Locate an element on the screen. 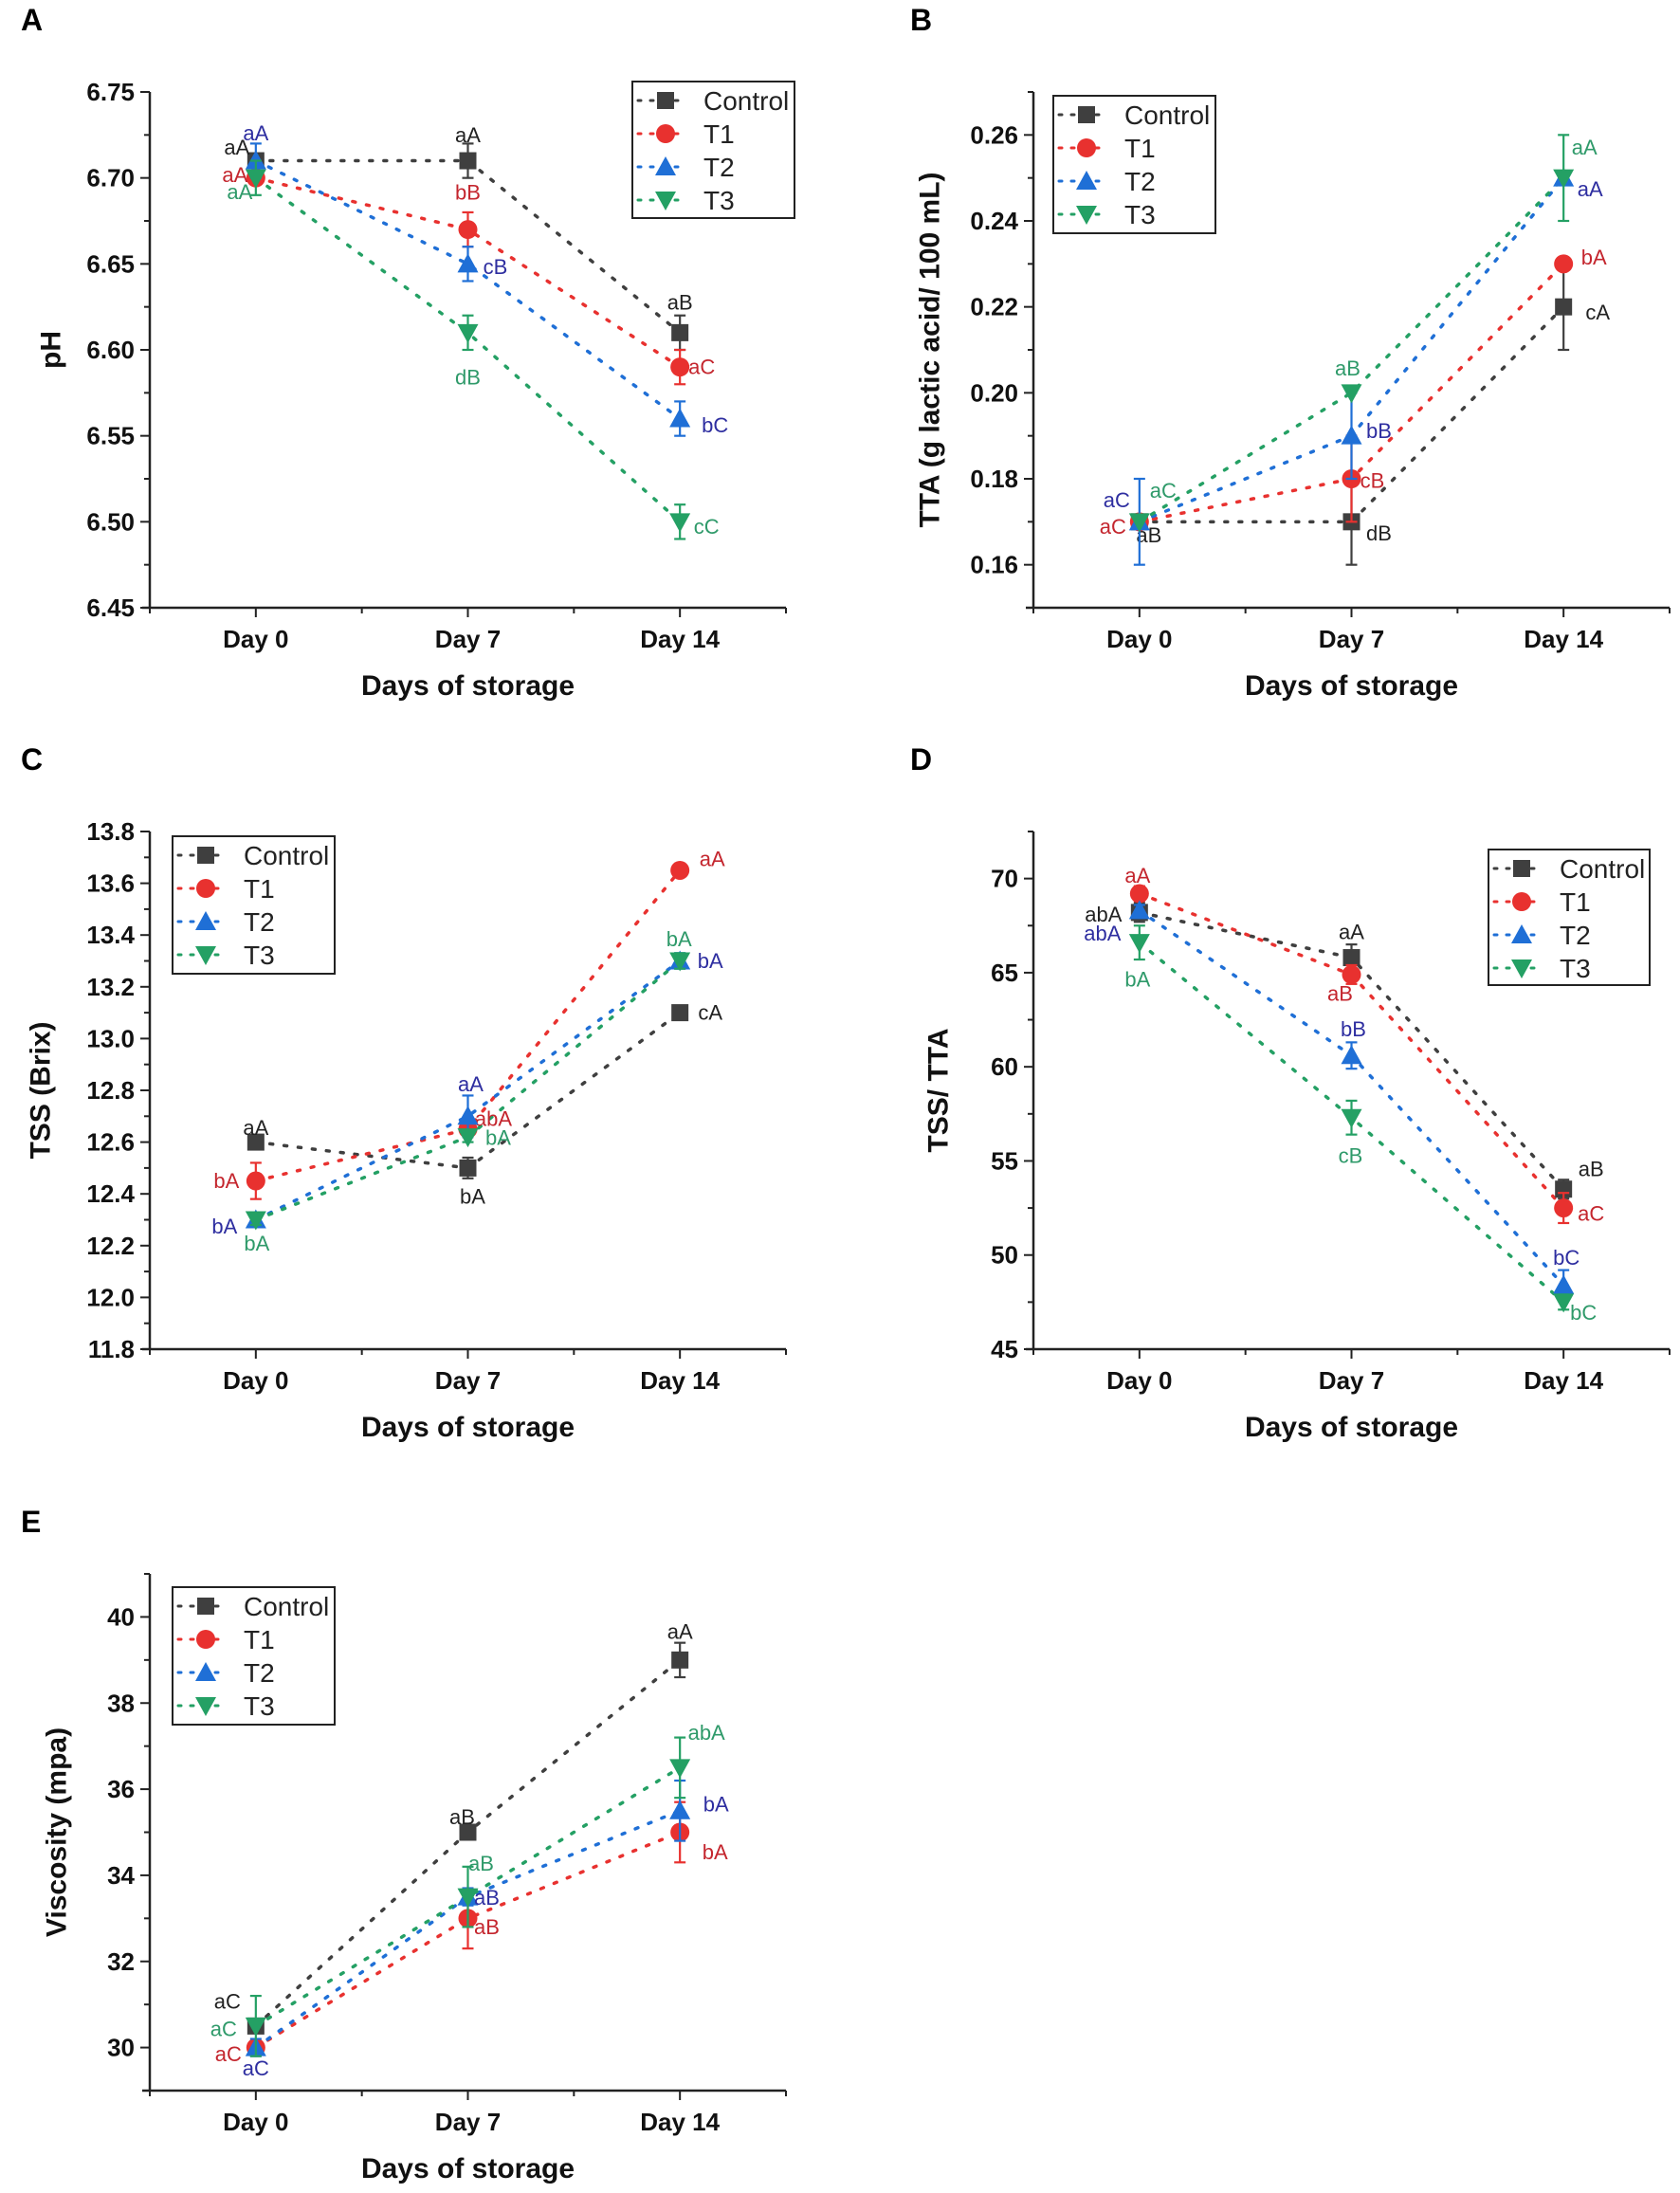  y-axis-title: TTA (g lactic acid/ 100 mL) is located at coordinates (931, 350).